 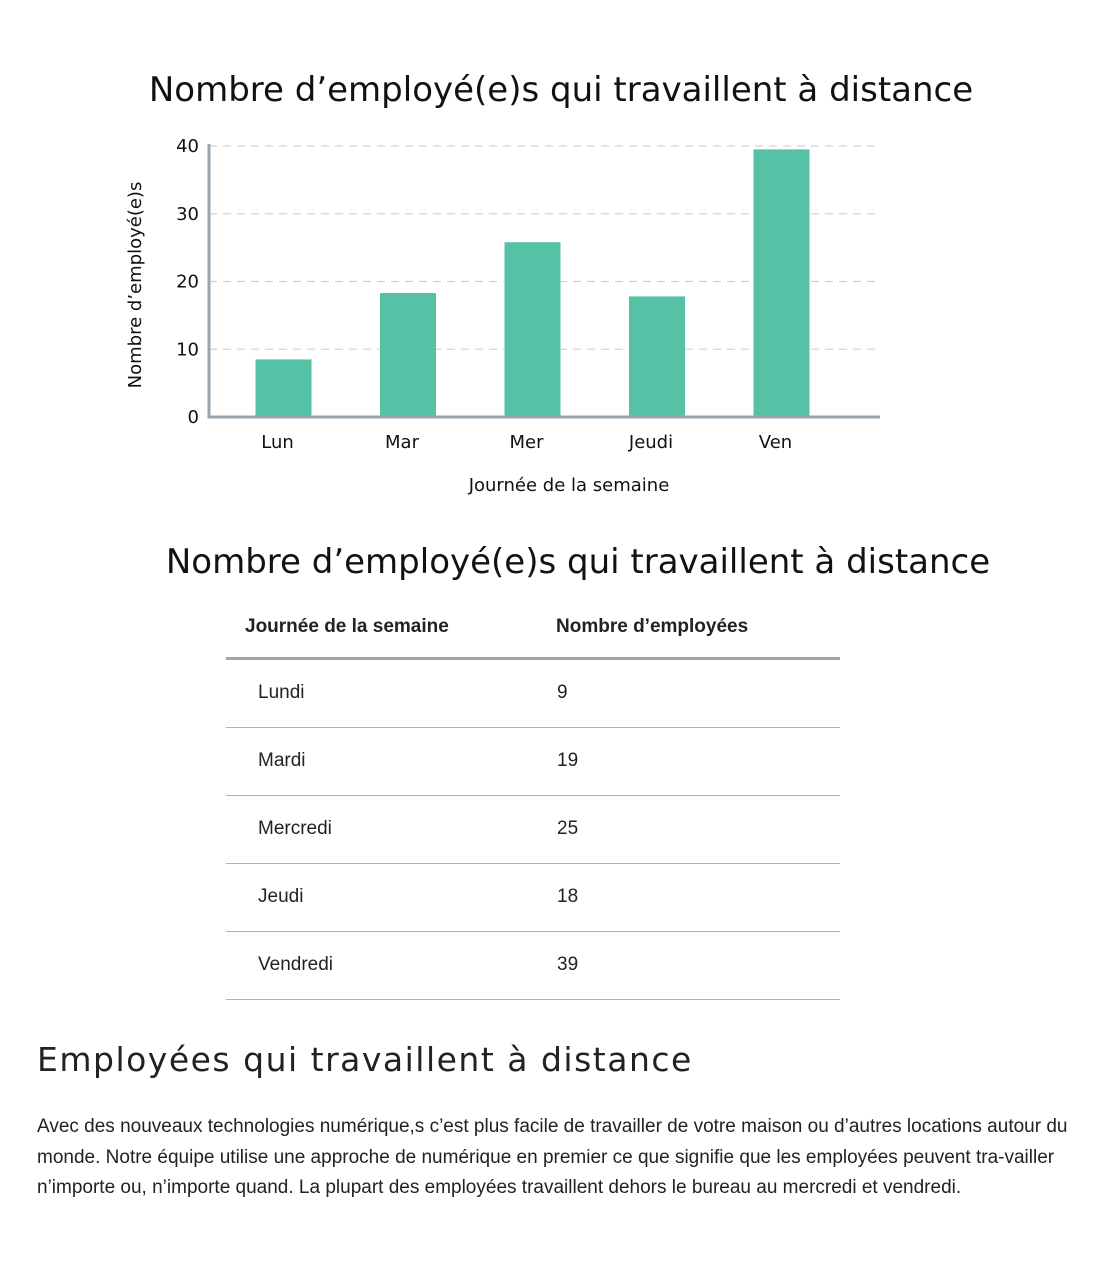 I want to click on x-tick-label: Jeudi, so click(x=650, y=442).